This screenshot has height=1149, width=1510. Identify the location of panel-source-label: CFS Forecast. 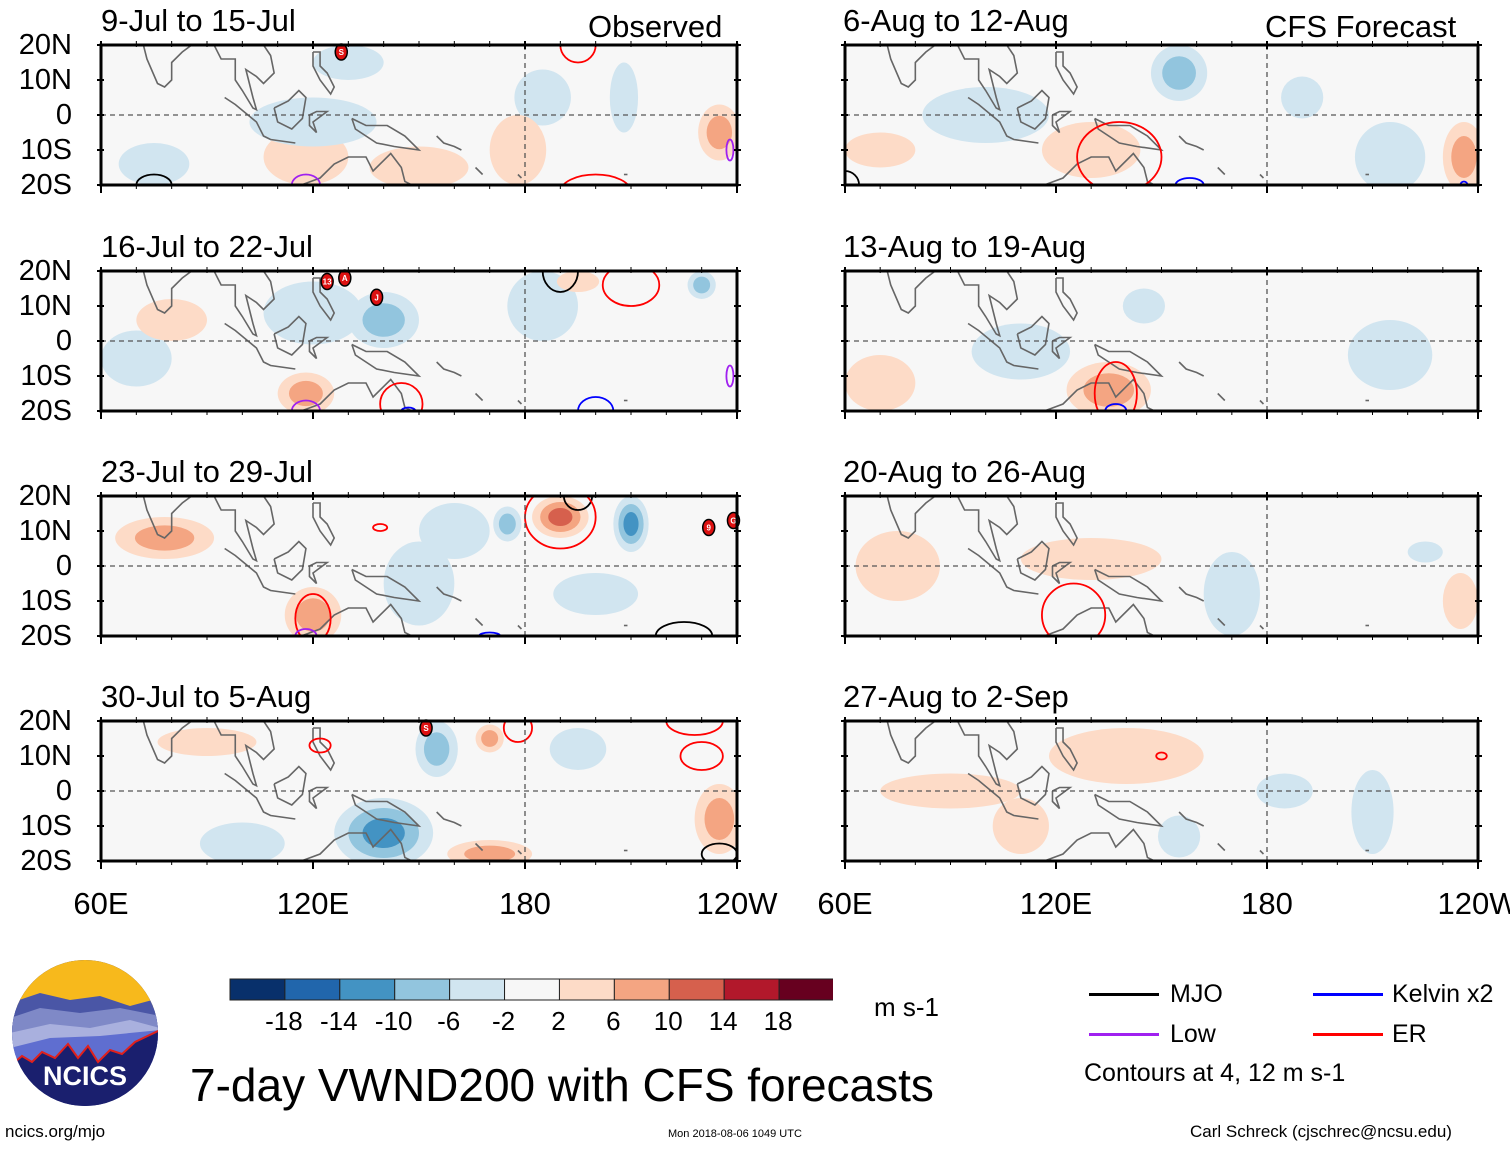
(1361, 26).